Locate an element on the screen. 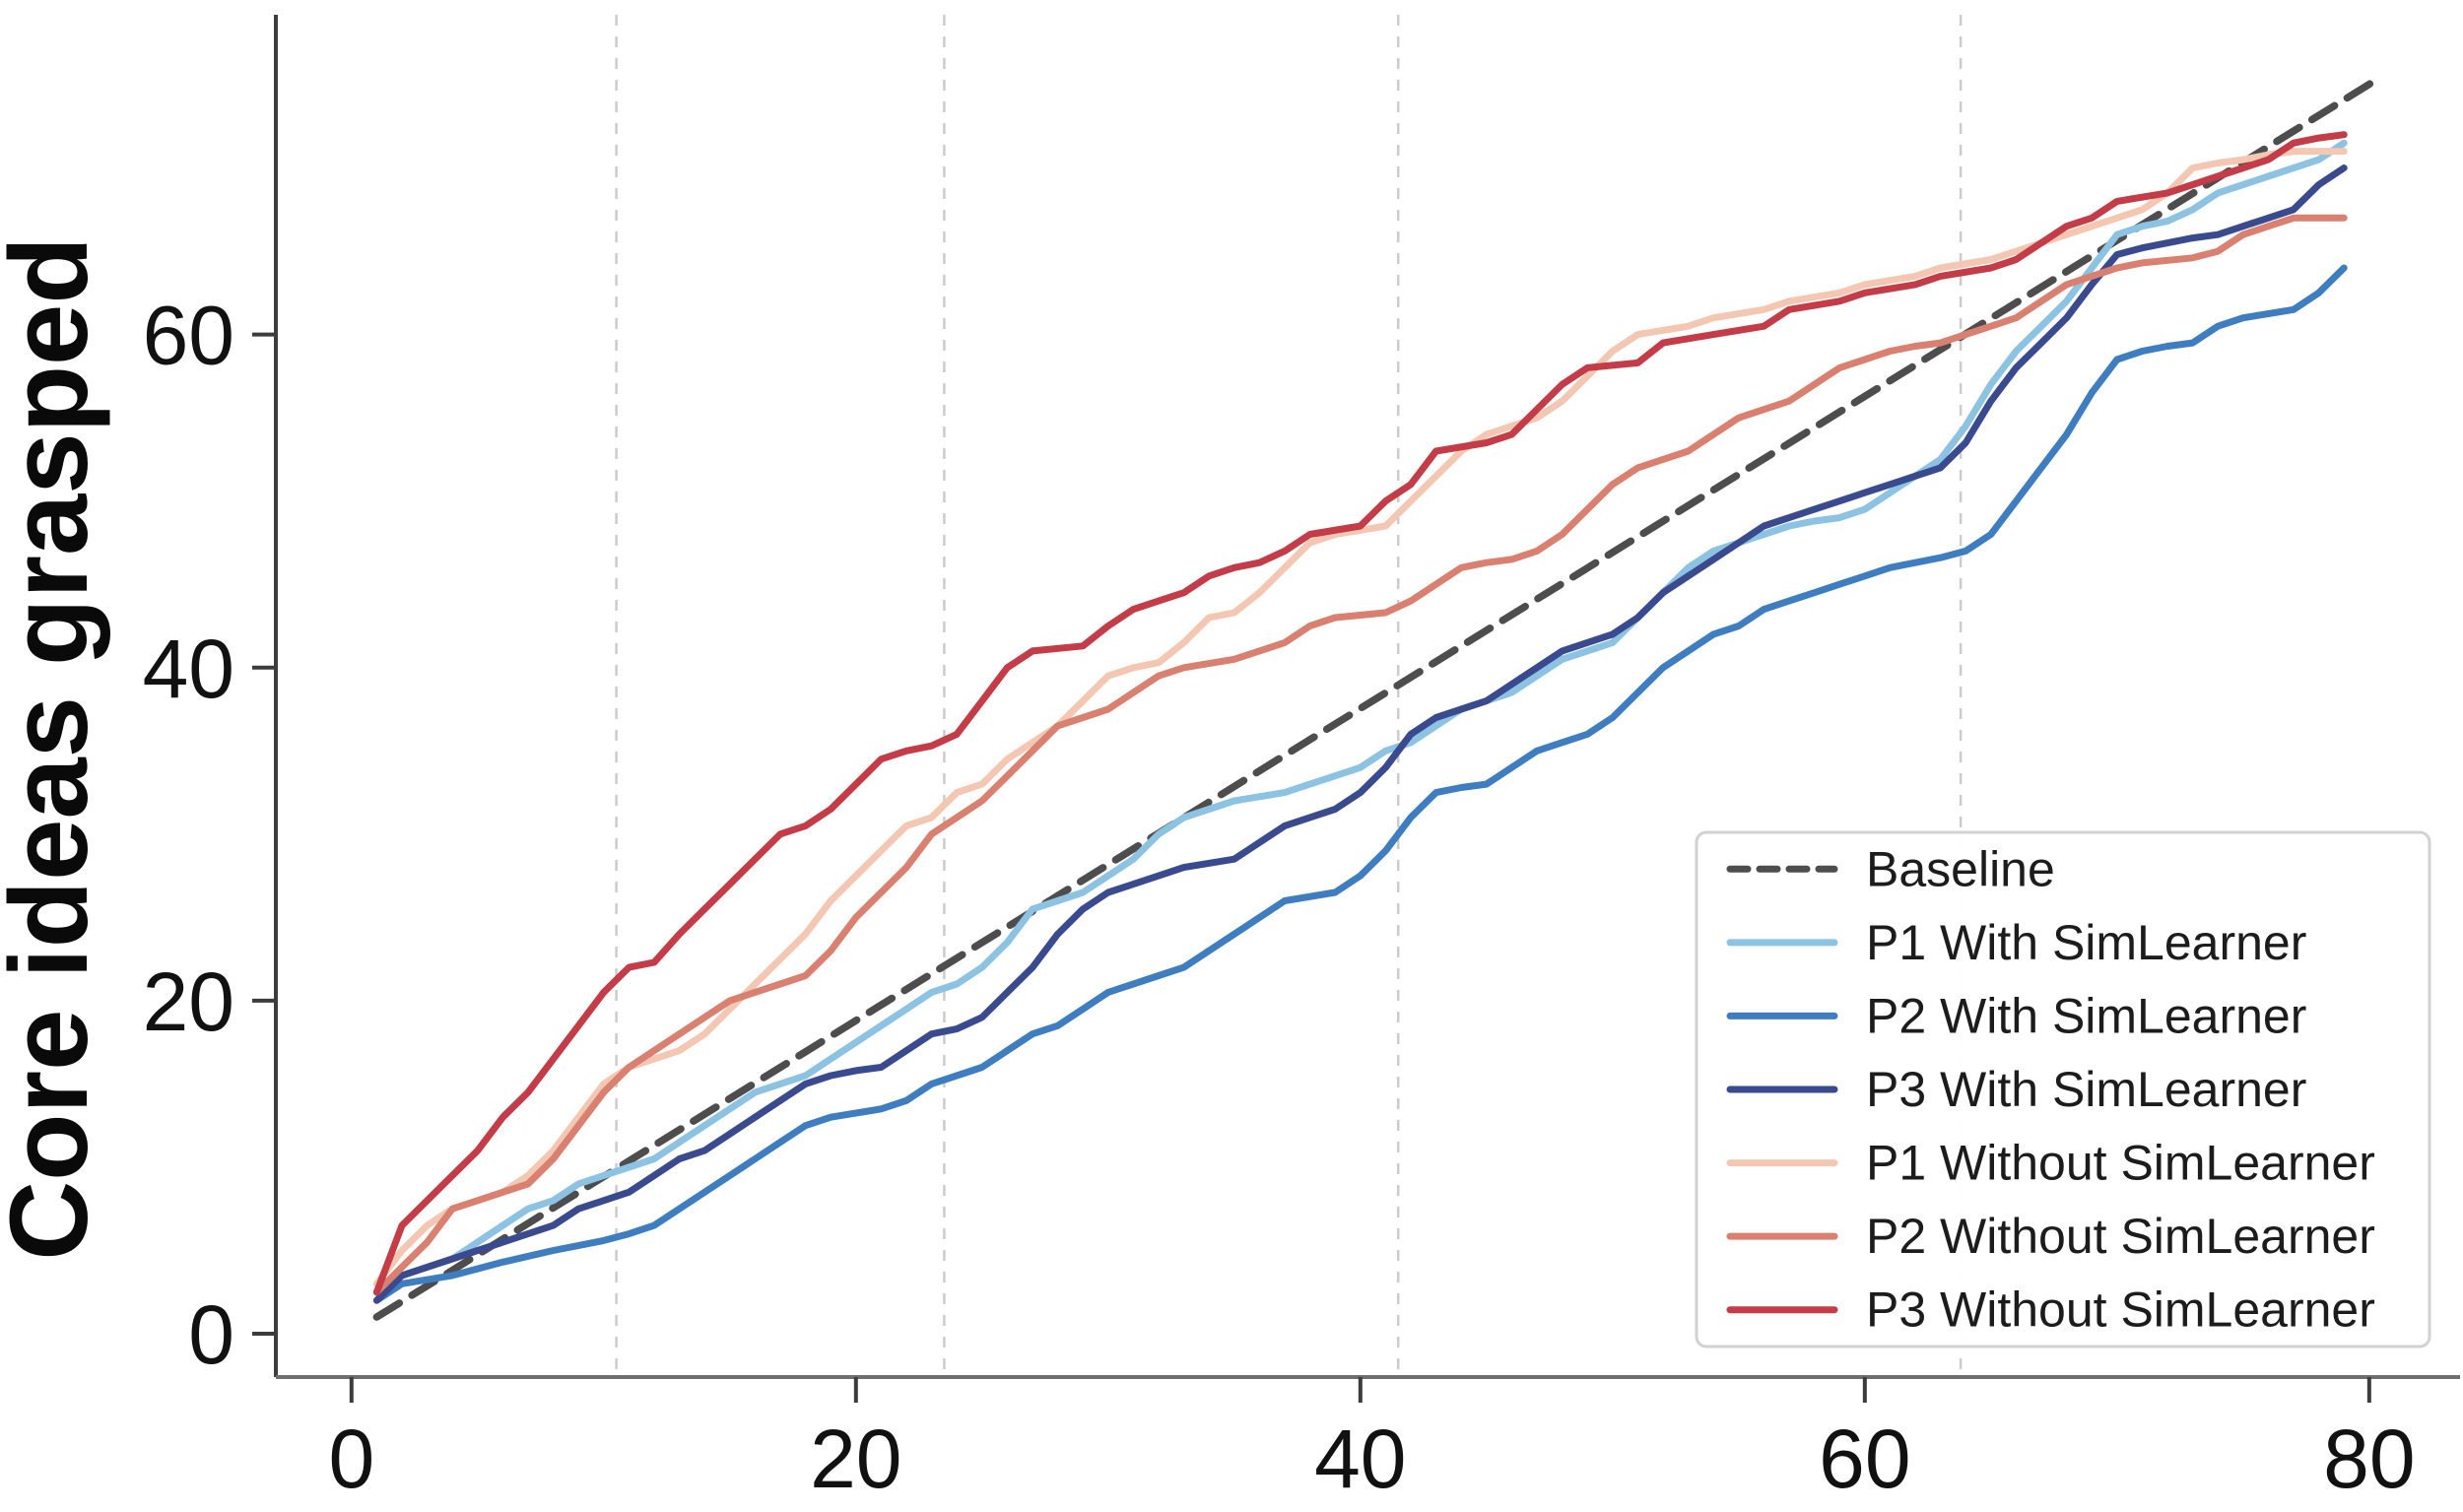  legend-entry-3: P3 With SimLearner is located at coordinates (2016, 1089).